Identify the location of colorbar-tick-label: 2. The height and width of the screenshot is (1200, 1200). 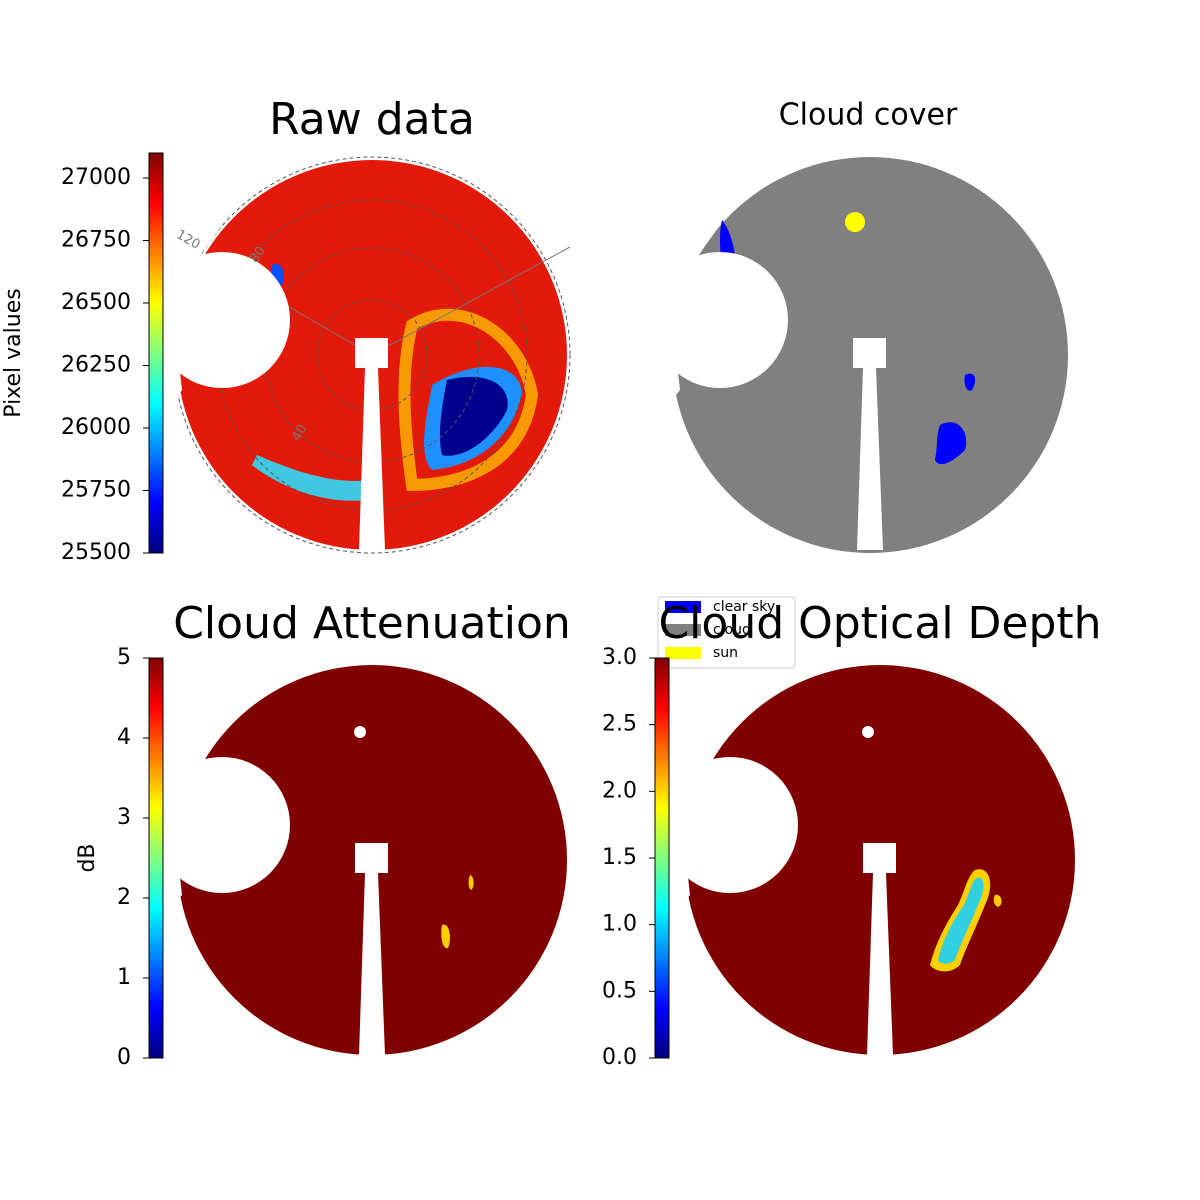
(124, 897).